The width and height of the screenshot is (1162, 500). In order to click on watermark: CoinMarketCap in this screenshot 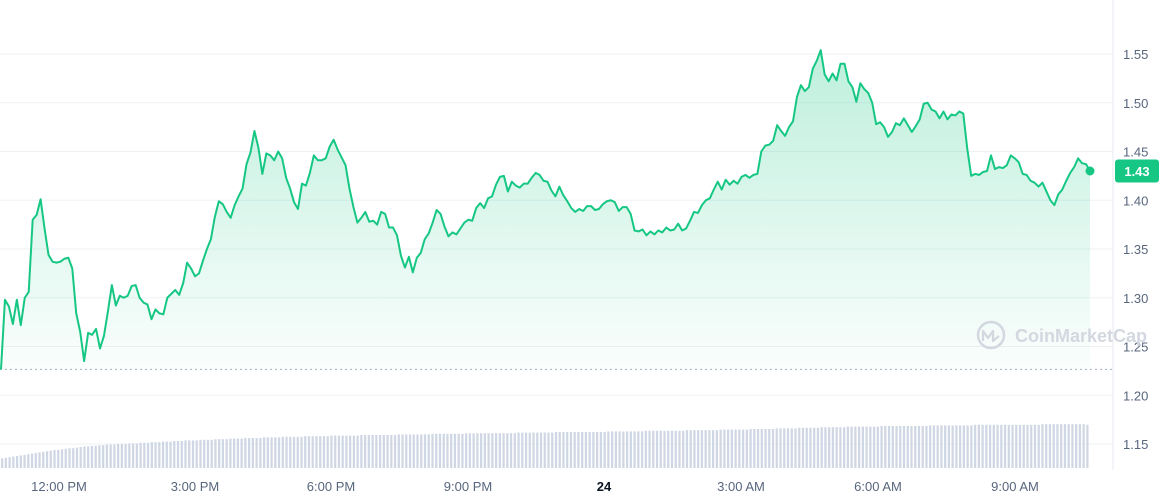, I will do `click(1061, 335)`.